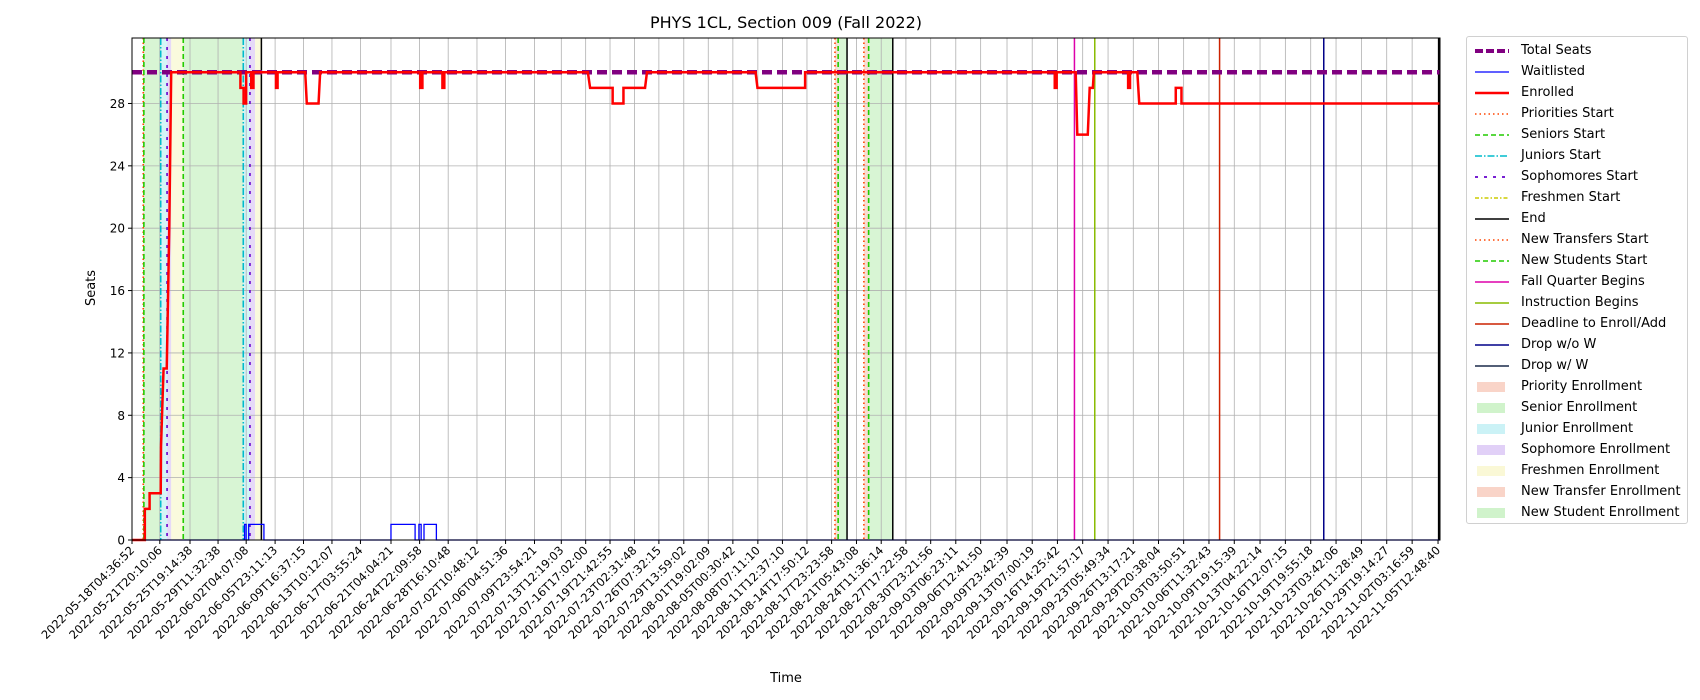 The height and width of the screenshot is (700, 1700). Describe the element at coordinates (1553, 71) in the screenshot. I see `legend-label: Waitlisted` at that location.